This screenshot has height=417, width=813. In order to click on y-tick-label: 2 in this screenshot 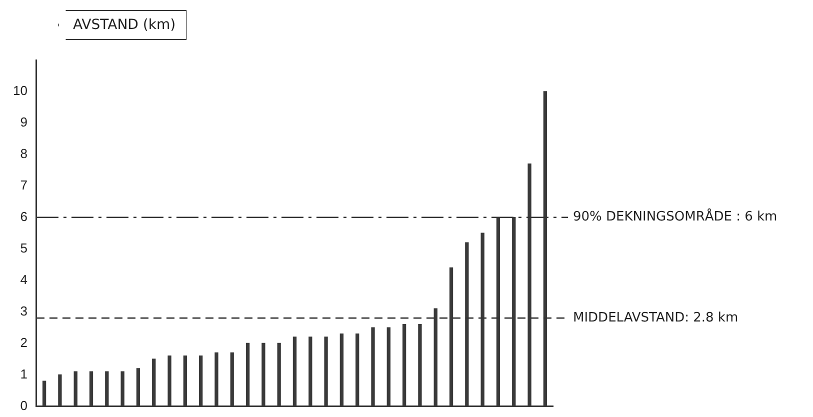, I will do `click(24, 342)`.